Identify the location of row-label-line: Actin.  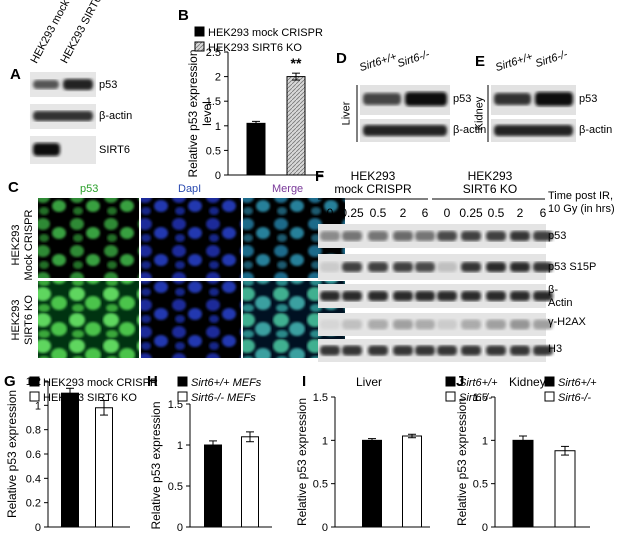
(560, 303).